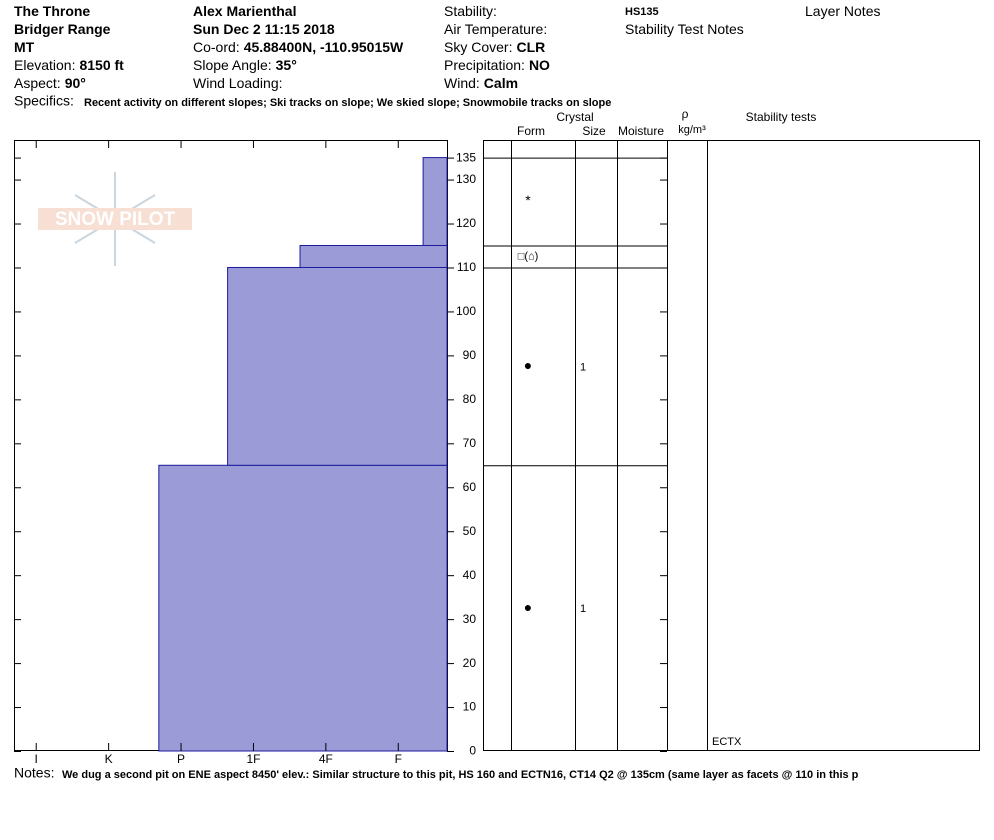  I want to click on field-value: CLR, so click(530, 47).